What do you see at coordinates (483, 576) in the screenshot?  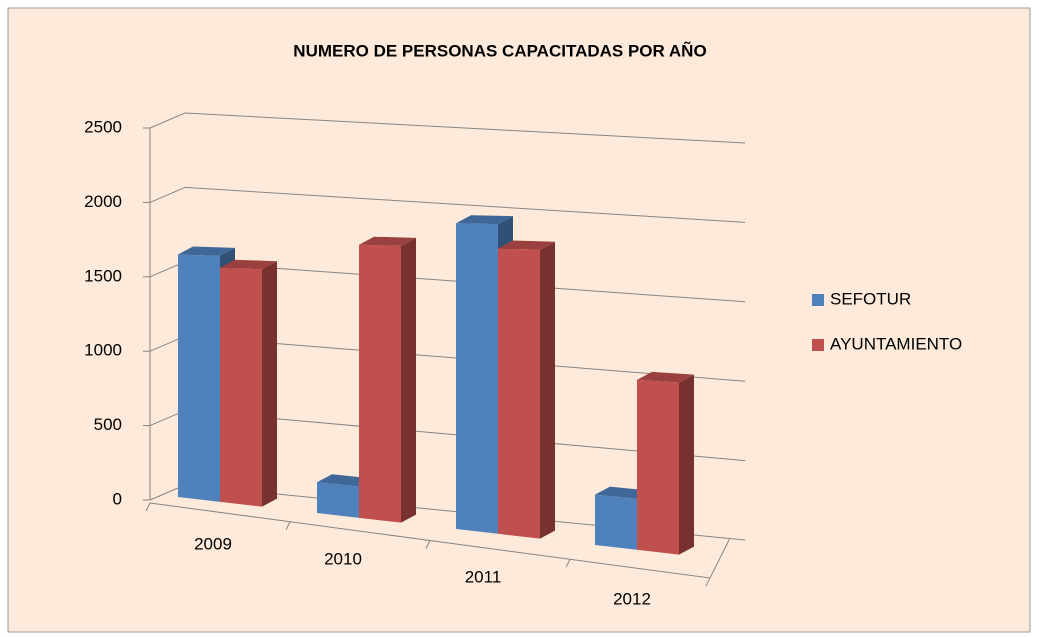 I see `x-tick-label: 2011` at bounding box center [483, 576].